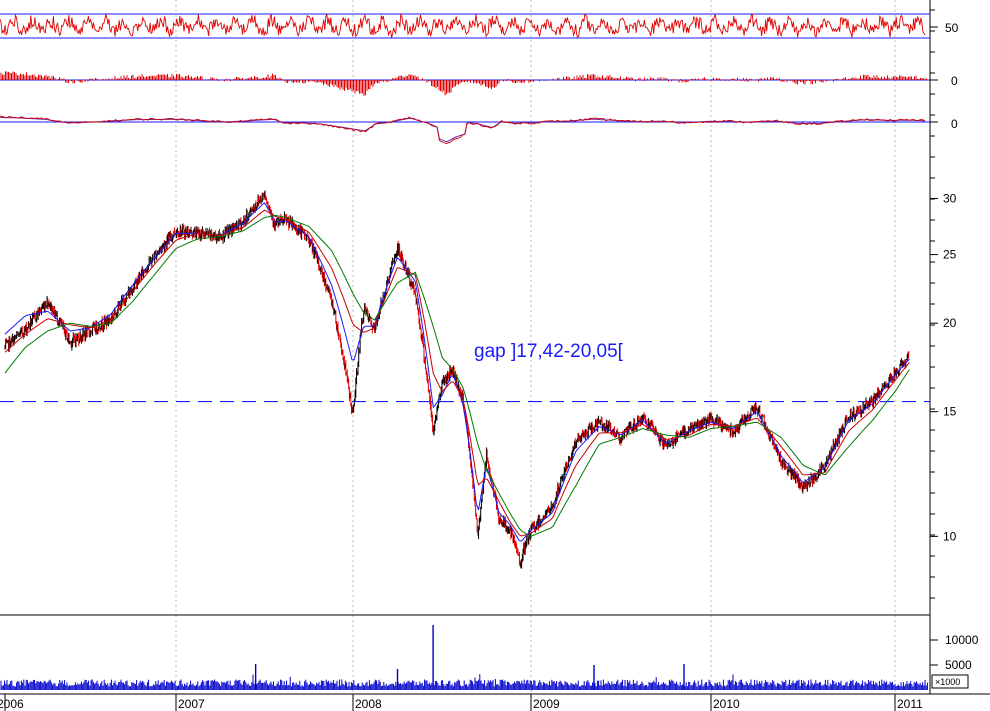 Image resolution: width=990 pixels, height=711 pixels. Describe the element at coordinates (910, 704) in the screenshot. I see `x-tick-label: 2011` at that location.